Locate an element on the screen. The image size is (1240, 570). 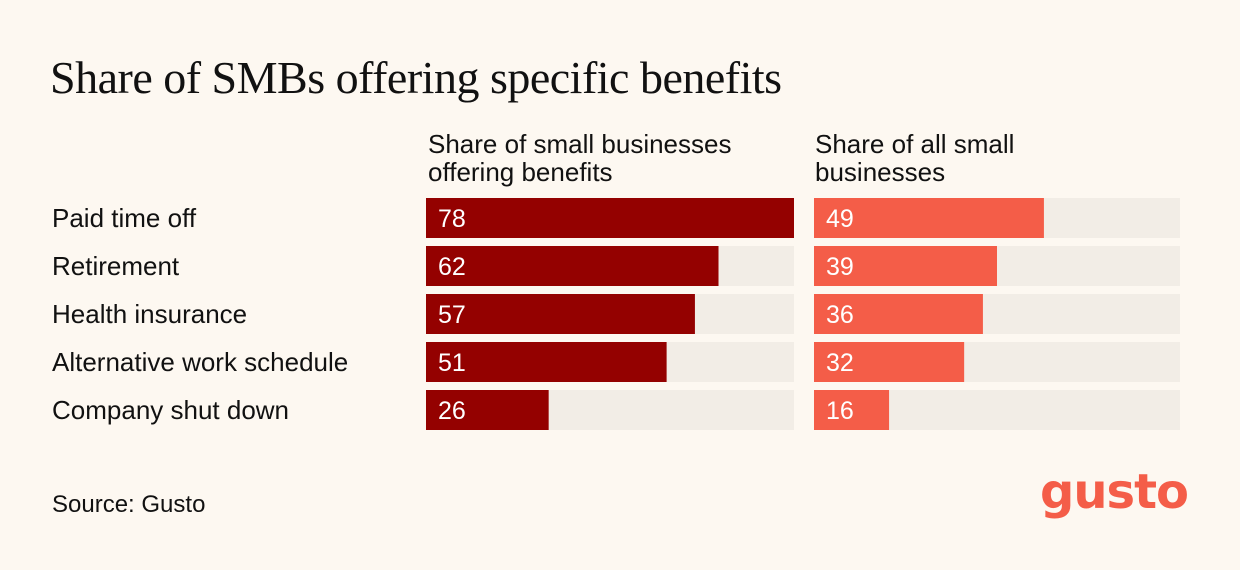
bar-a-retirement is located at coordinates (572, 266).